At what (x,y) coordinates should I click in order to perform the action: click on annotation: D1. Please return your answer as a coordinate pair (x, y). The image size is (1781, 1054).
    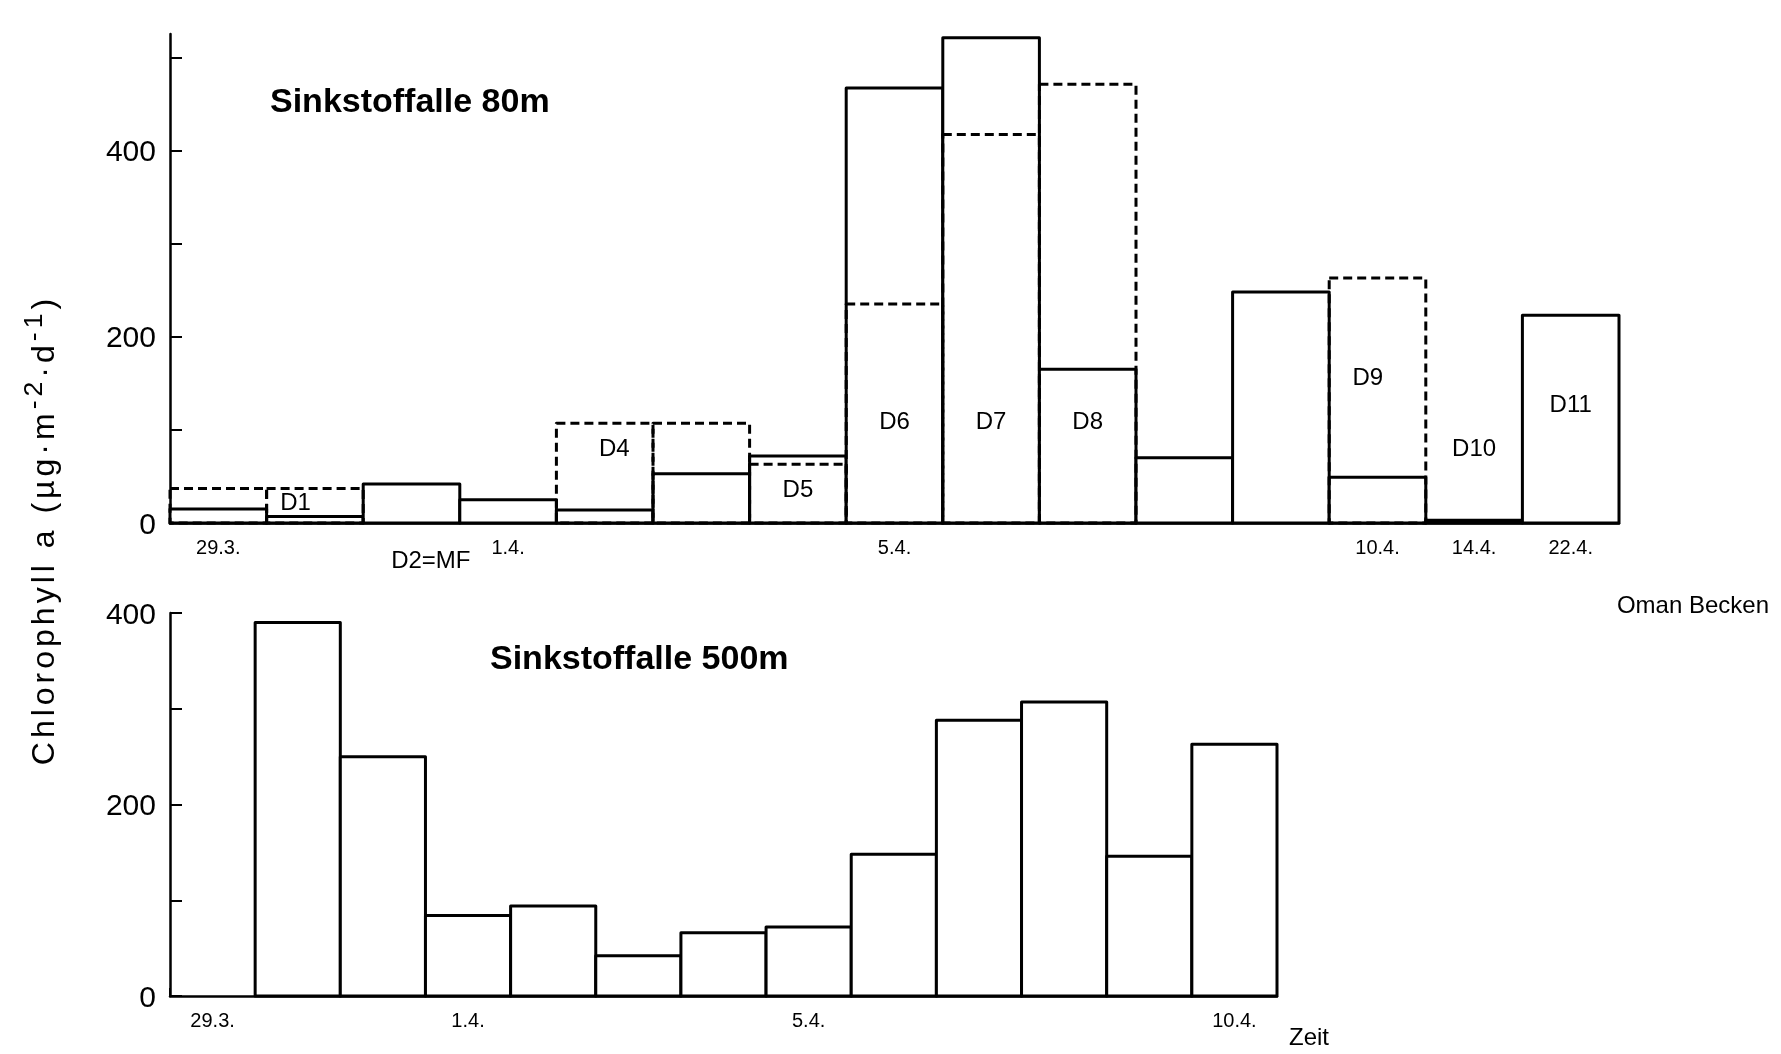
    Looking at the image, I should click on (295, 502).